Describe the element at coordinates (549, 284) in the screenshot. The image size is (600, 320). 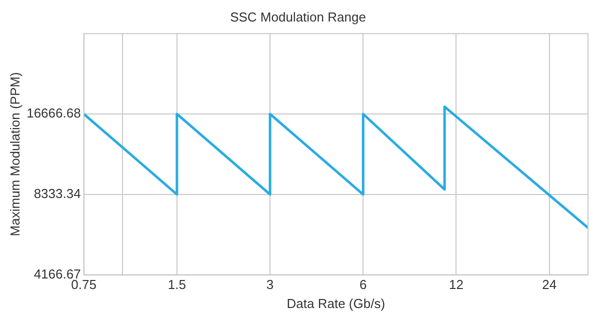
I see `x-tick-label: 24` at that location.